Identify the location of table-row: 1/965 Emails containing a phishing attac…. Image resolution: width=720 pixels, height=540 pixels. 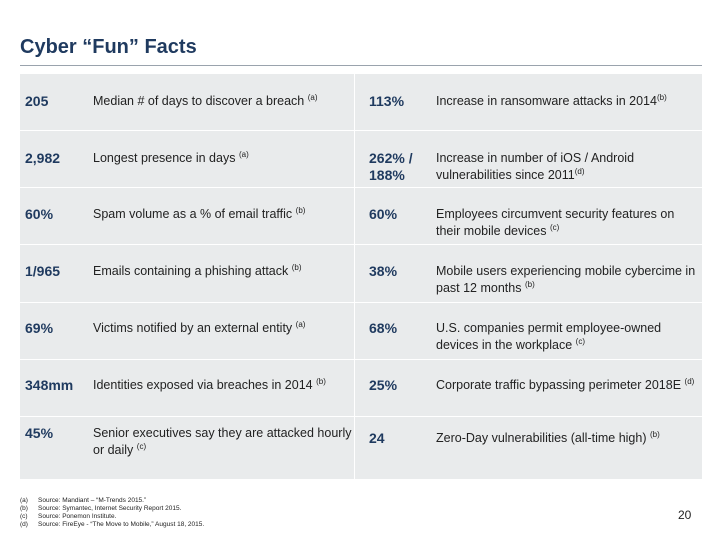
(361, 273).